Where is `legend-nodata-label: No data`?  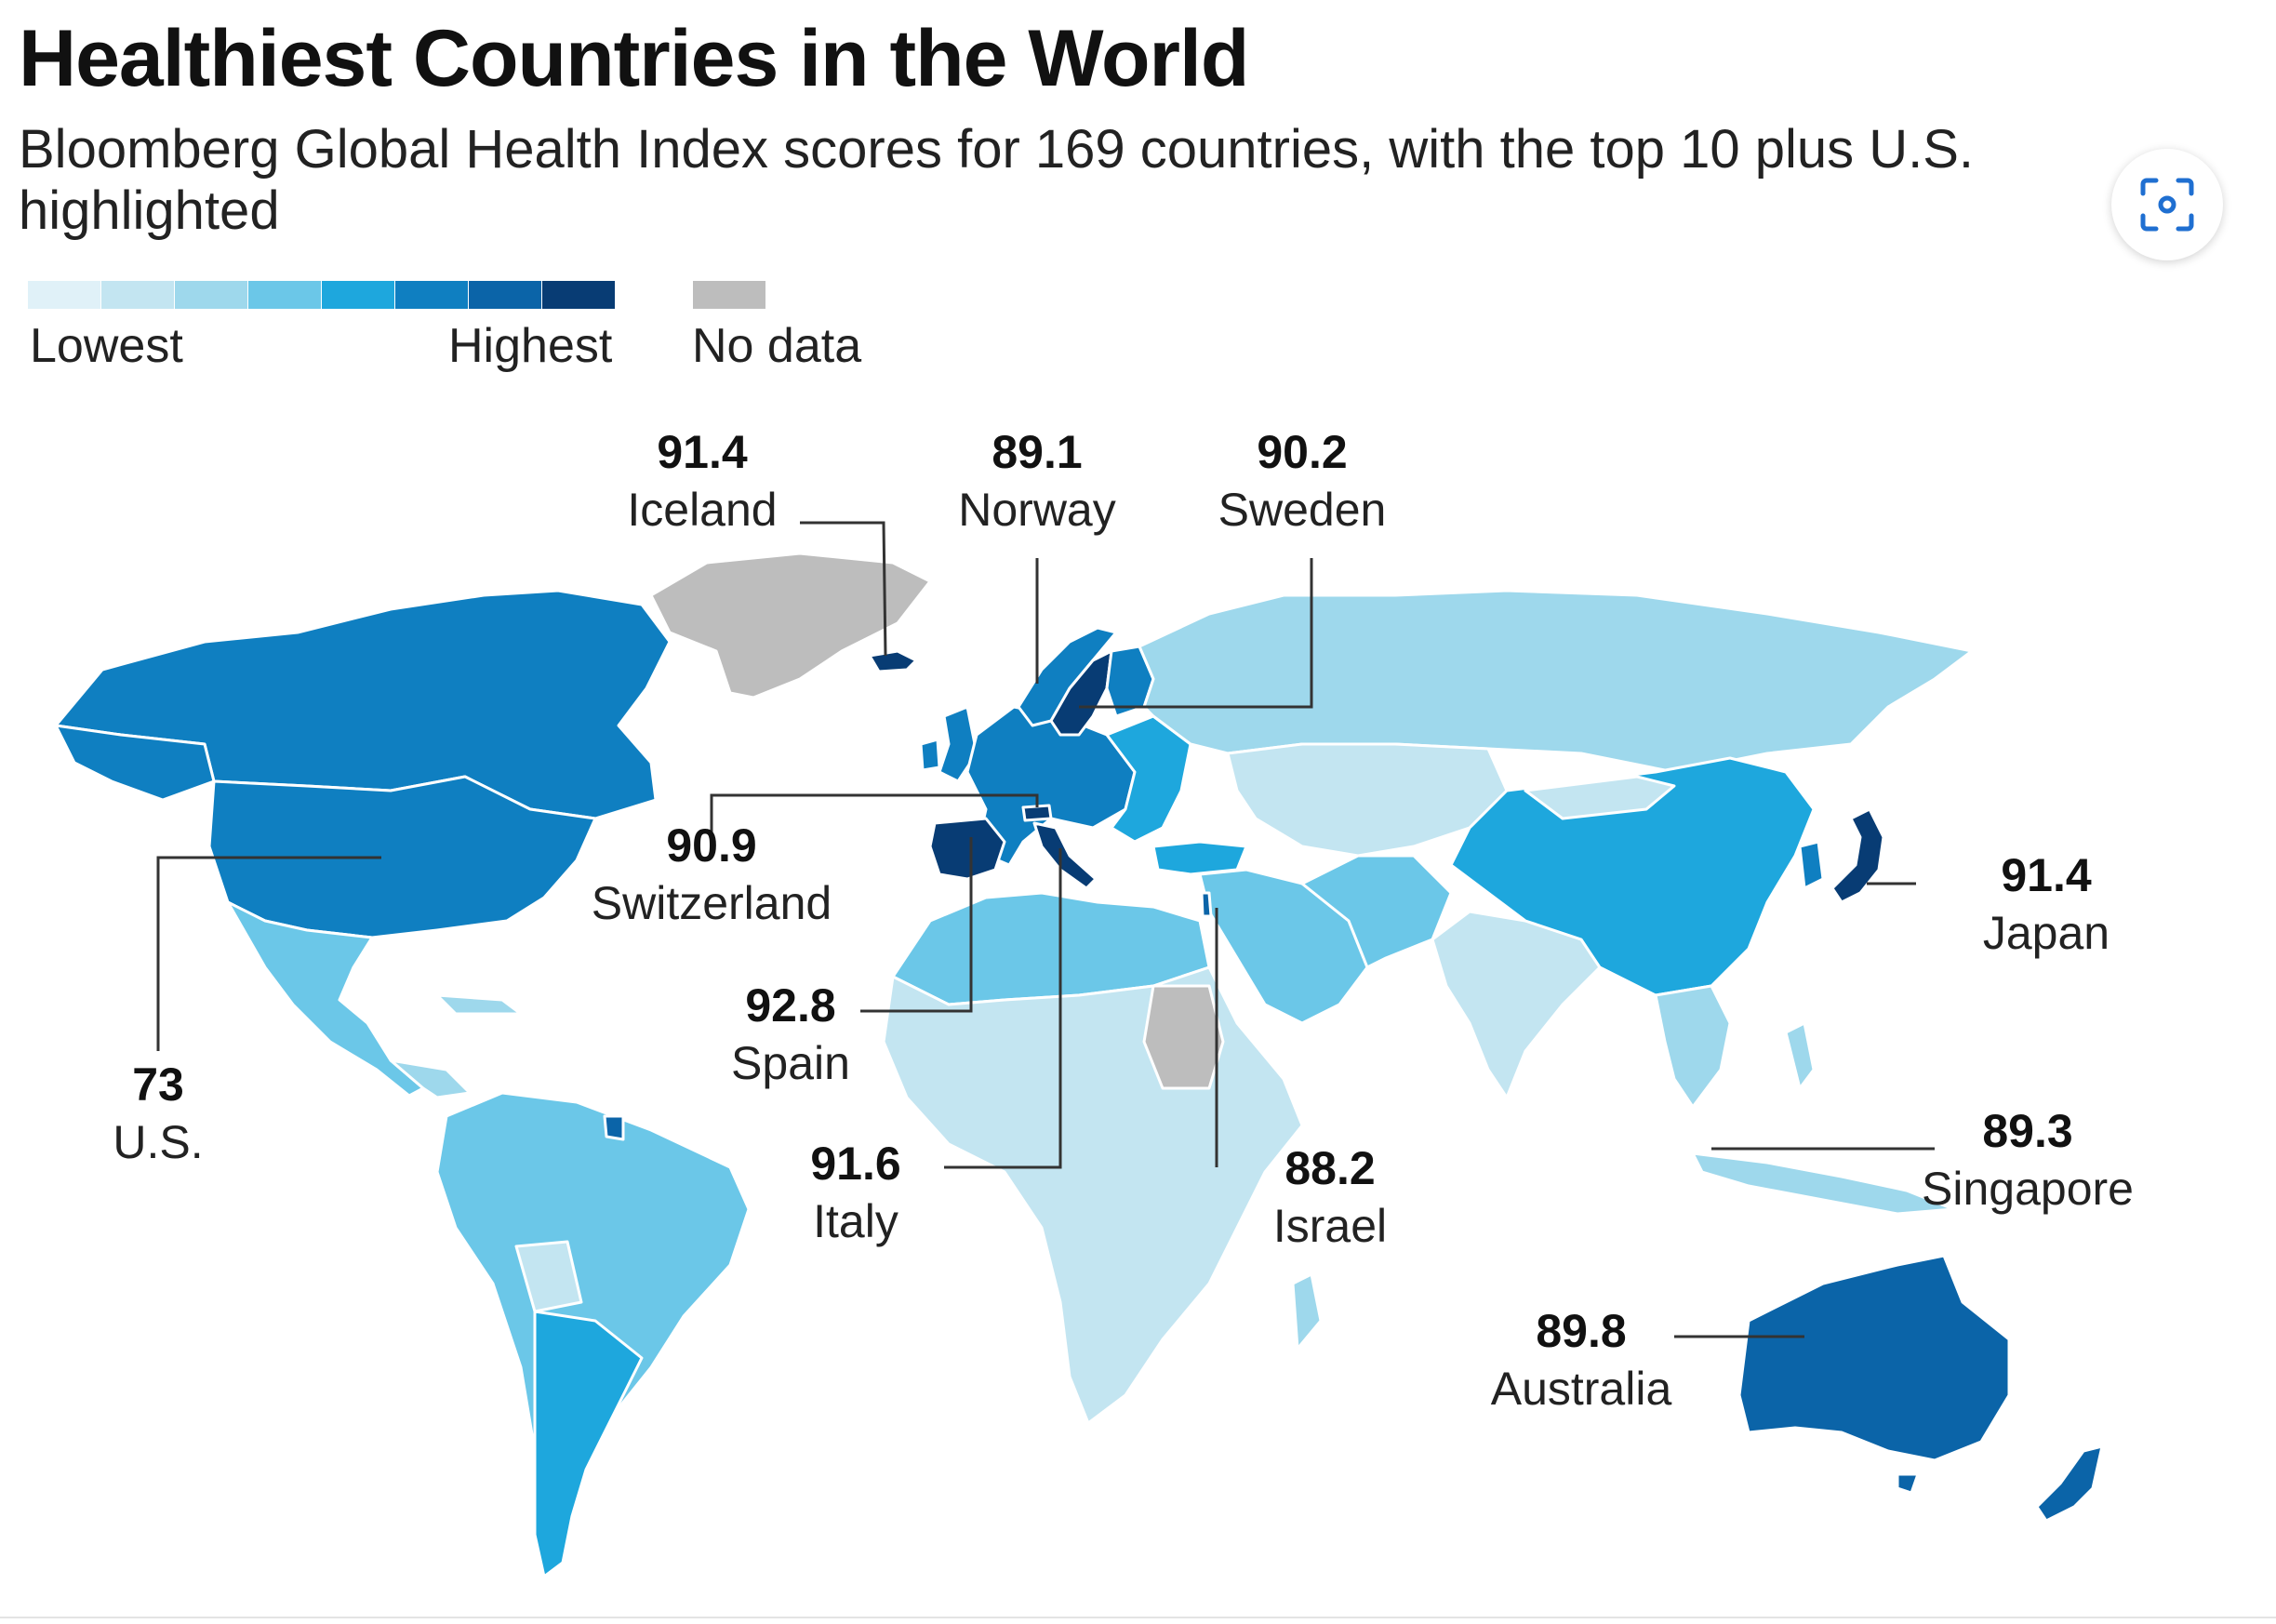
legend-nodata-label: No data is located at coordinates (777, 346).